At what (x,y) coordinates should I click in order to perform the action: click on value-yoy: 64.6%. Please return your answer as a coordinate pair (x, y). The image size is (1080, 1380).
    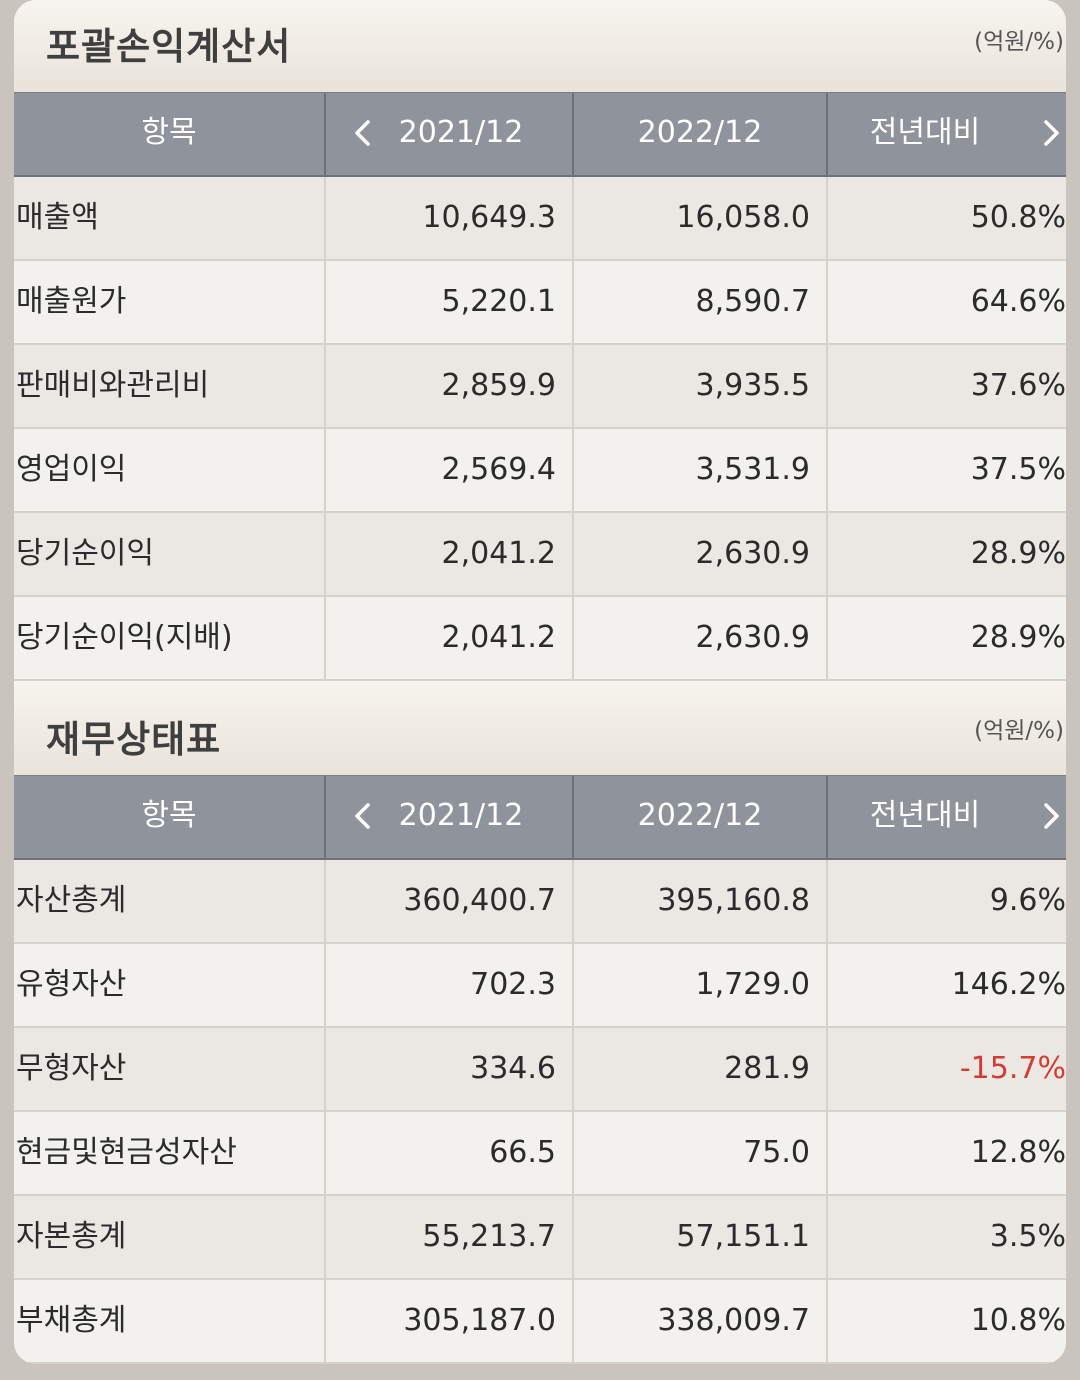
    Looking at the image, I should click on (1018, 301).